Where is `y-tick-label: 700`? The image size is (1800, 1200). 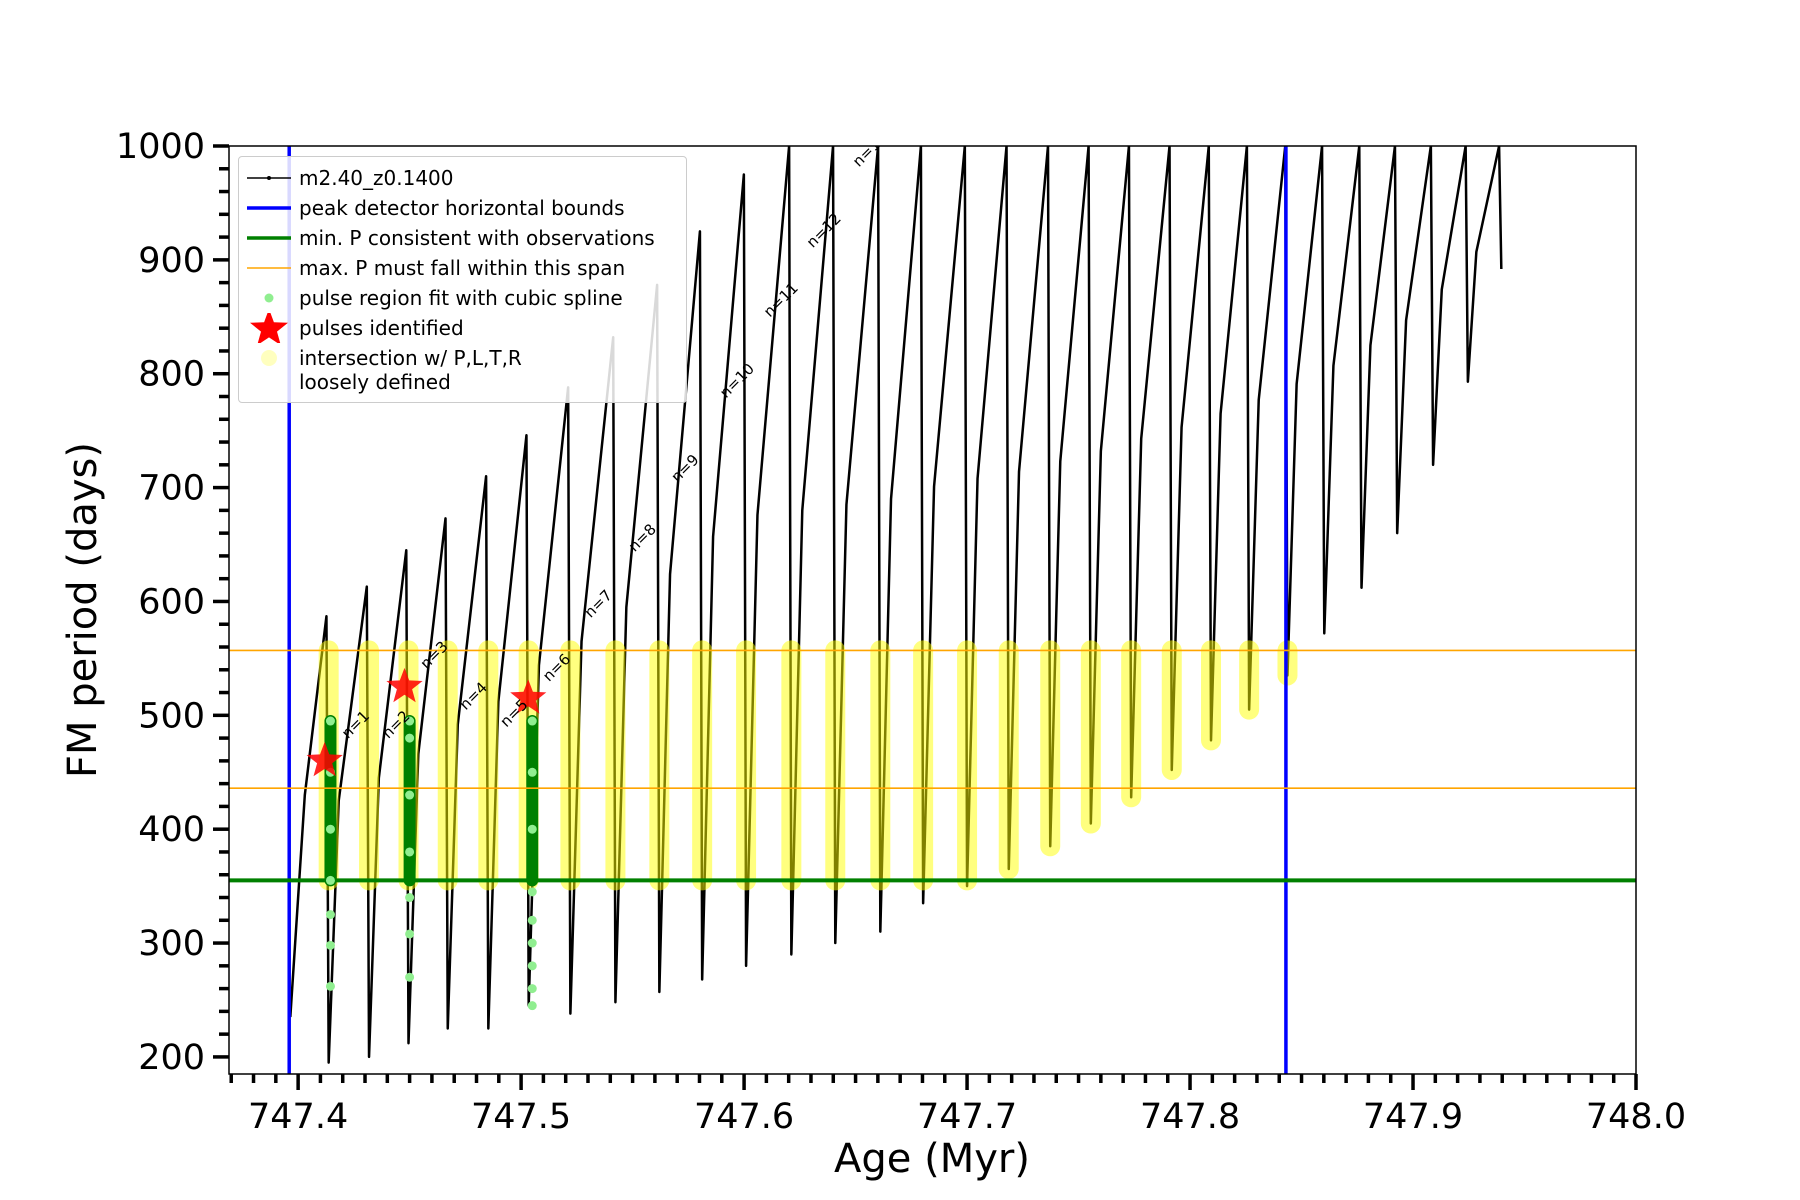
y-tick-label: 700 is located at coordinates (171, 489).